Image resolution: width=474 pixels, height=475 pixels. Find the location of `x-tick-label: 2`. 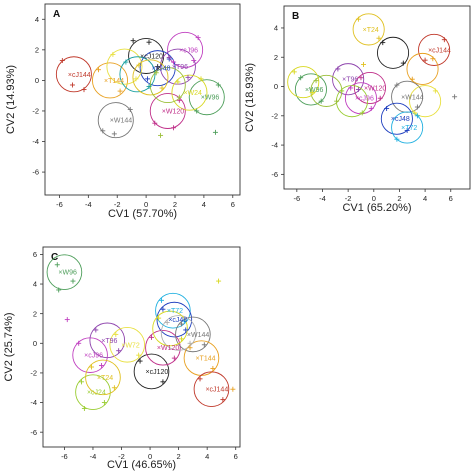

x-tick-label: 2 is located at coordinates (175, 204).